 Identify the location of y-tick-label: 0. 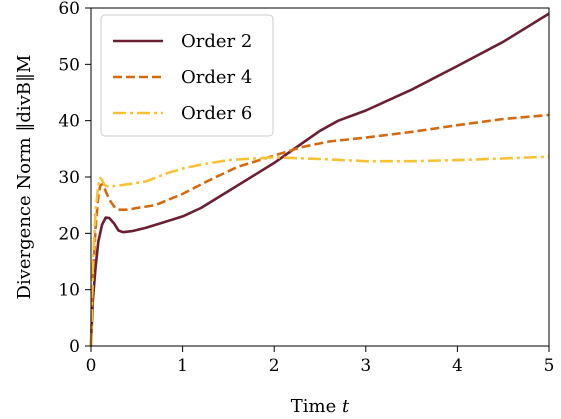
(74, 347).